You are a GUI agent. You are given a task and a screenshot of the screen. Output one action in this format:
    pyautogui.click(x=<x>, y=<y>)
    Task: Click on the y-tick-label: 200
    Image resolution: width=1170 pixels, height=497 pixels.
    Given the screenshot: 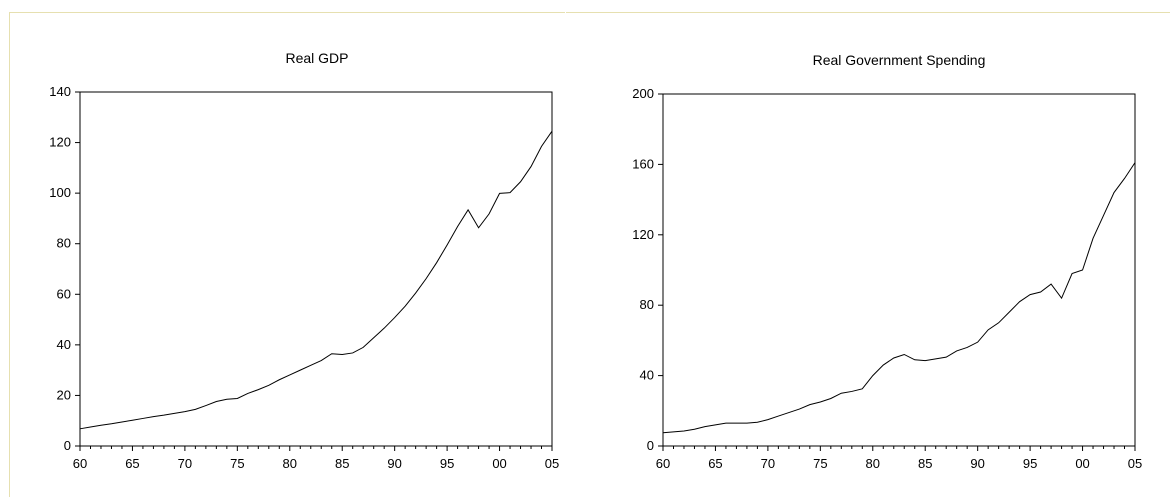 What is the action you would take?
    pyautogui.click(x=643, y=93)
    